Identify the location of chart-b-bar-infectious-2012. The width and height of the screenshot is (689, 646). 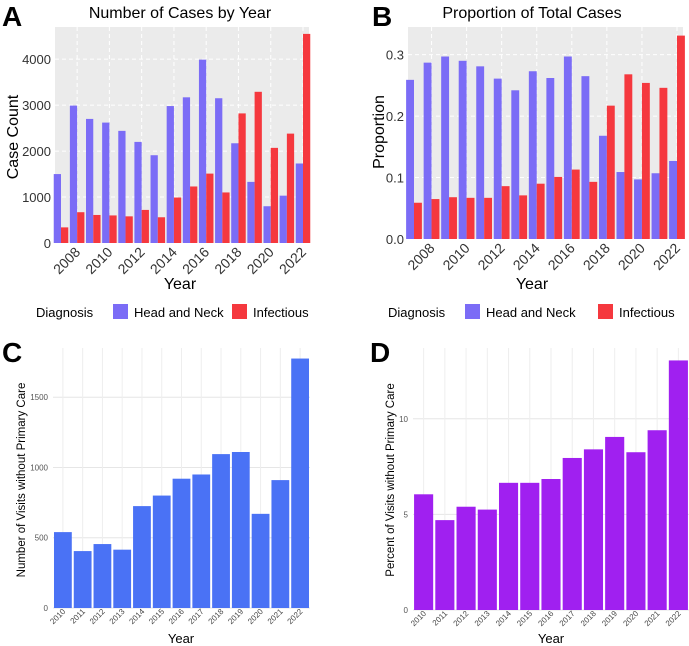
(505, 212).